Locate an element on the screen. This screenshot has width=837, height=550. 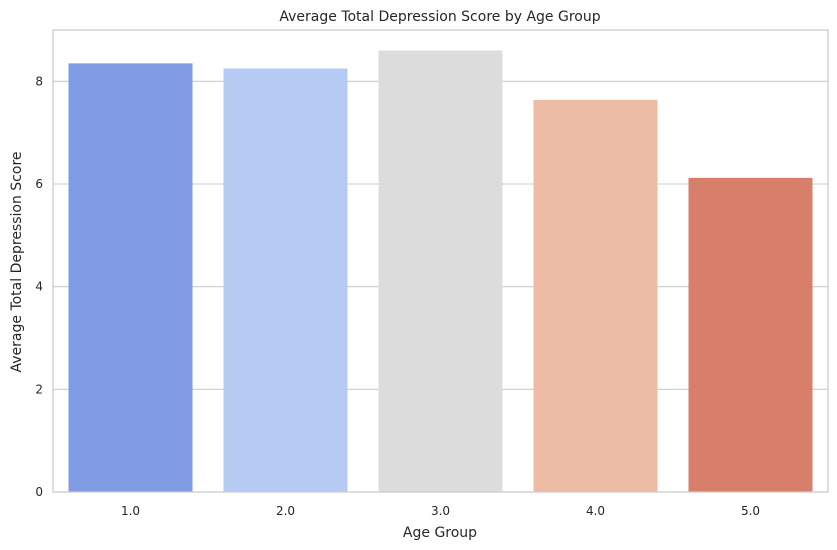
x-tick-labels: 1.0 2.0 3.0 4.0 5.0 is located at coordinates (440, 511).